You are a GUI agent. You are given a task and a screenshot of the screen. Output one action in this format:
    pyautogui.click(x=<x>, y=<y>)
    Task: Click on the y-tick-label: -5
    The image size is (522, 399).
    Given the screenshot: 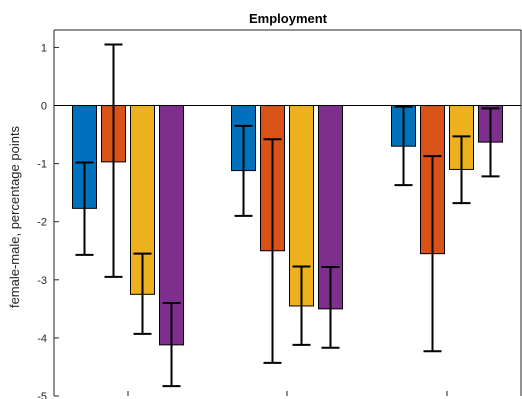 What is the action you would take?
    pyautogui.click(x=42, y=395)
    